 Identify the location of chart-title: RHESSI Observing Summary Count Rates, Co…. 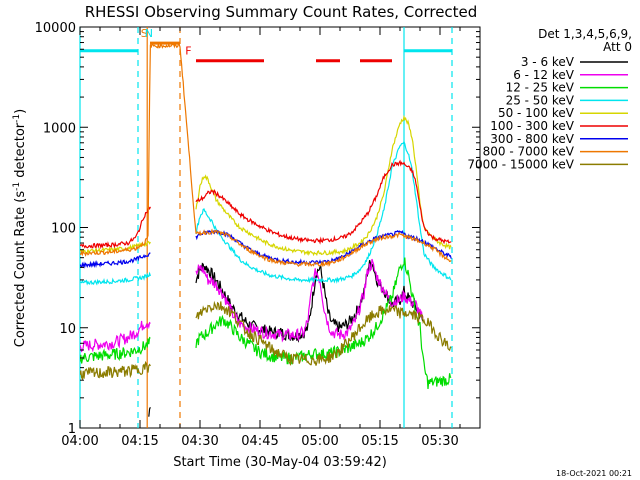
(281, 12).